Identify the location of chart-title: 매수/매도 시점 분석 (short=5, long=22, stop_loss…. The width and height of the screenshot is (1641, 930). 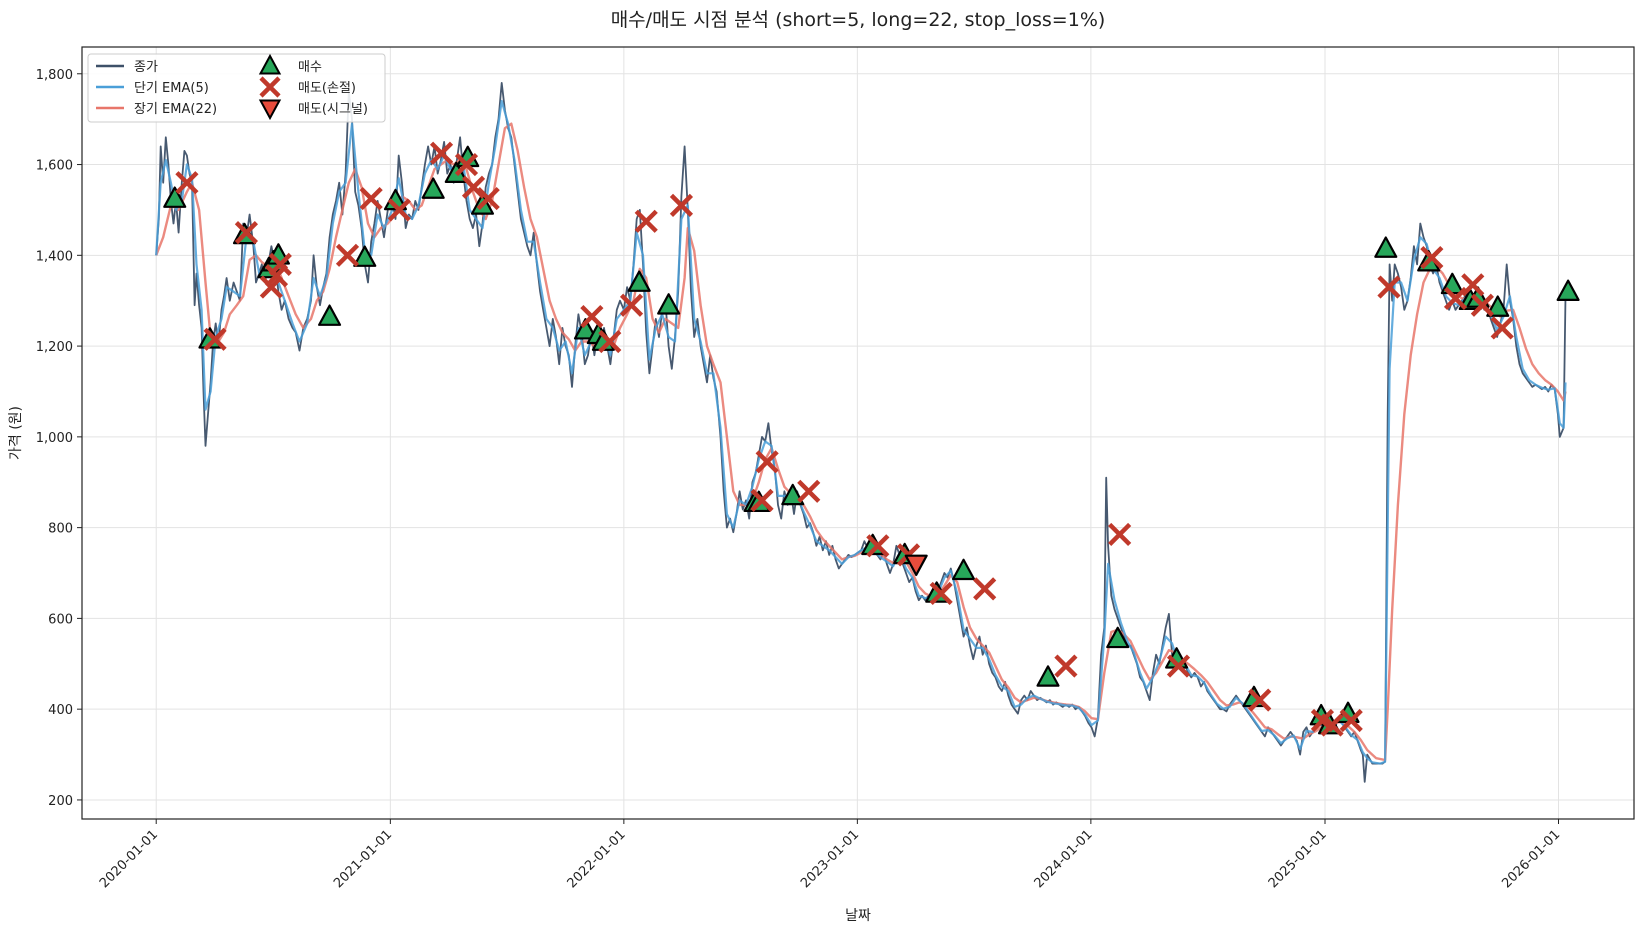
(858, 20).